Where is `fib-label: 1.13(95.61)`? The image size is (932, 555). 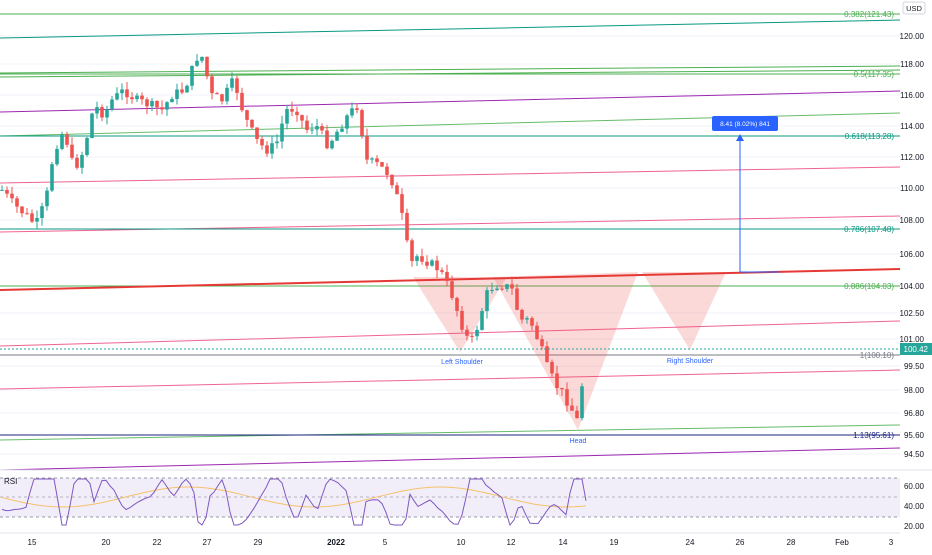
fib-label: 1.13(95.61) is located at coordinates (873, 435).